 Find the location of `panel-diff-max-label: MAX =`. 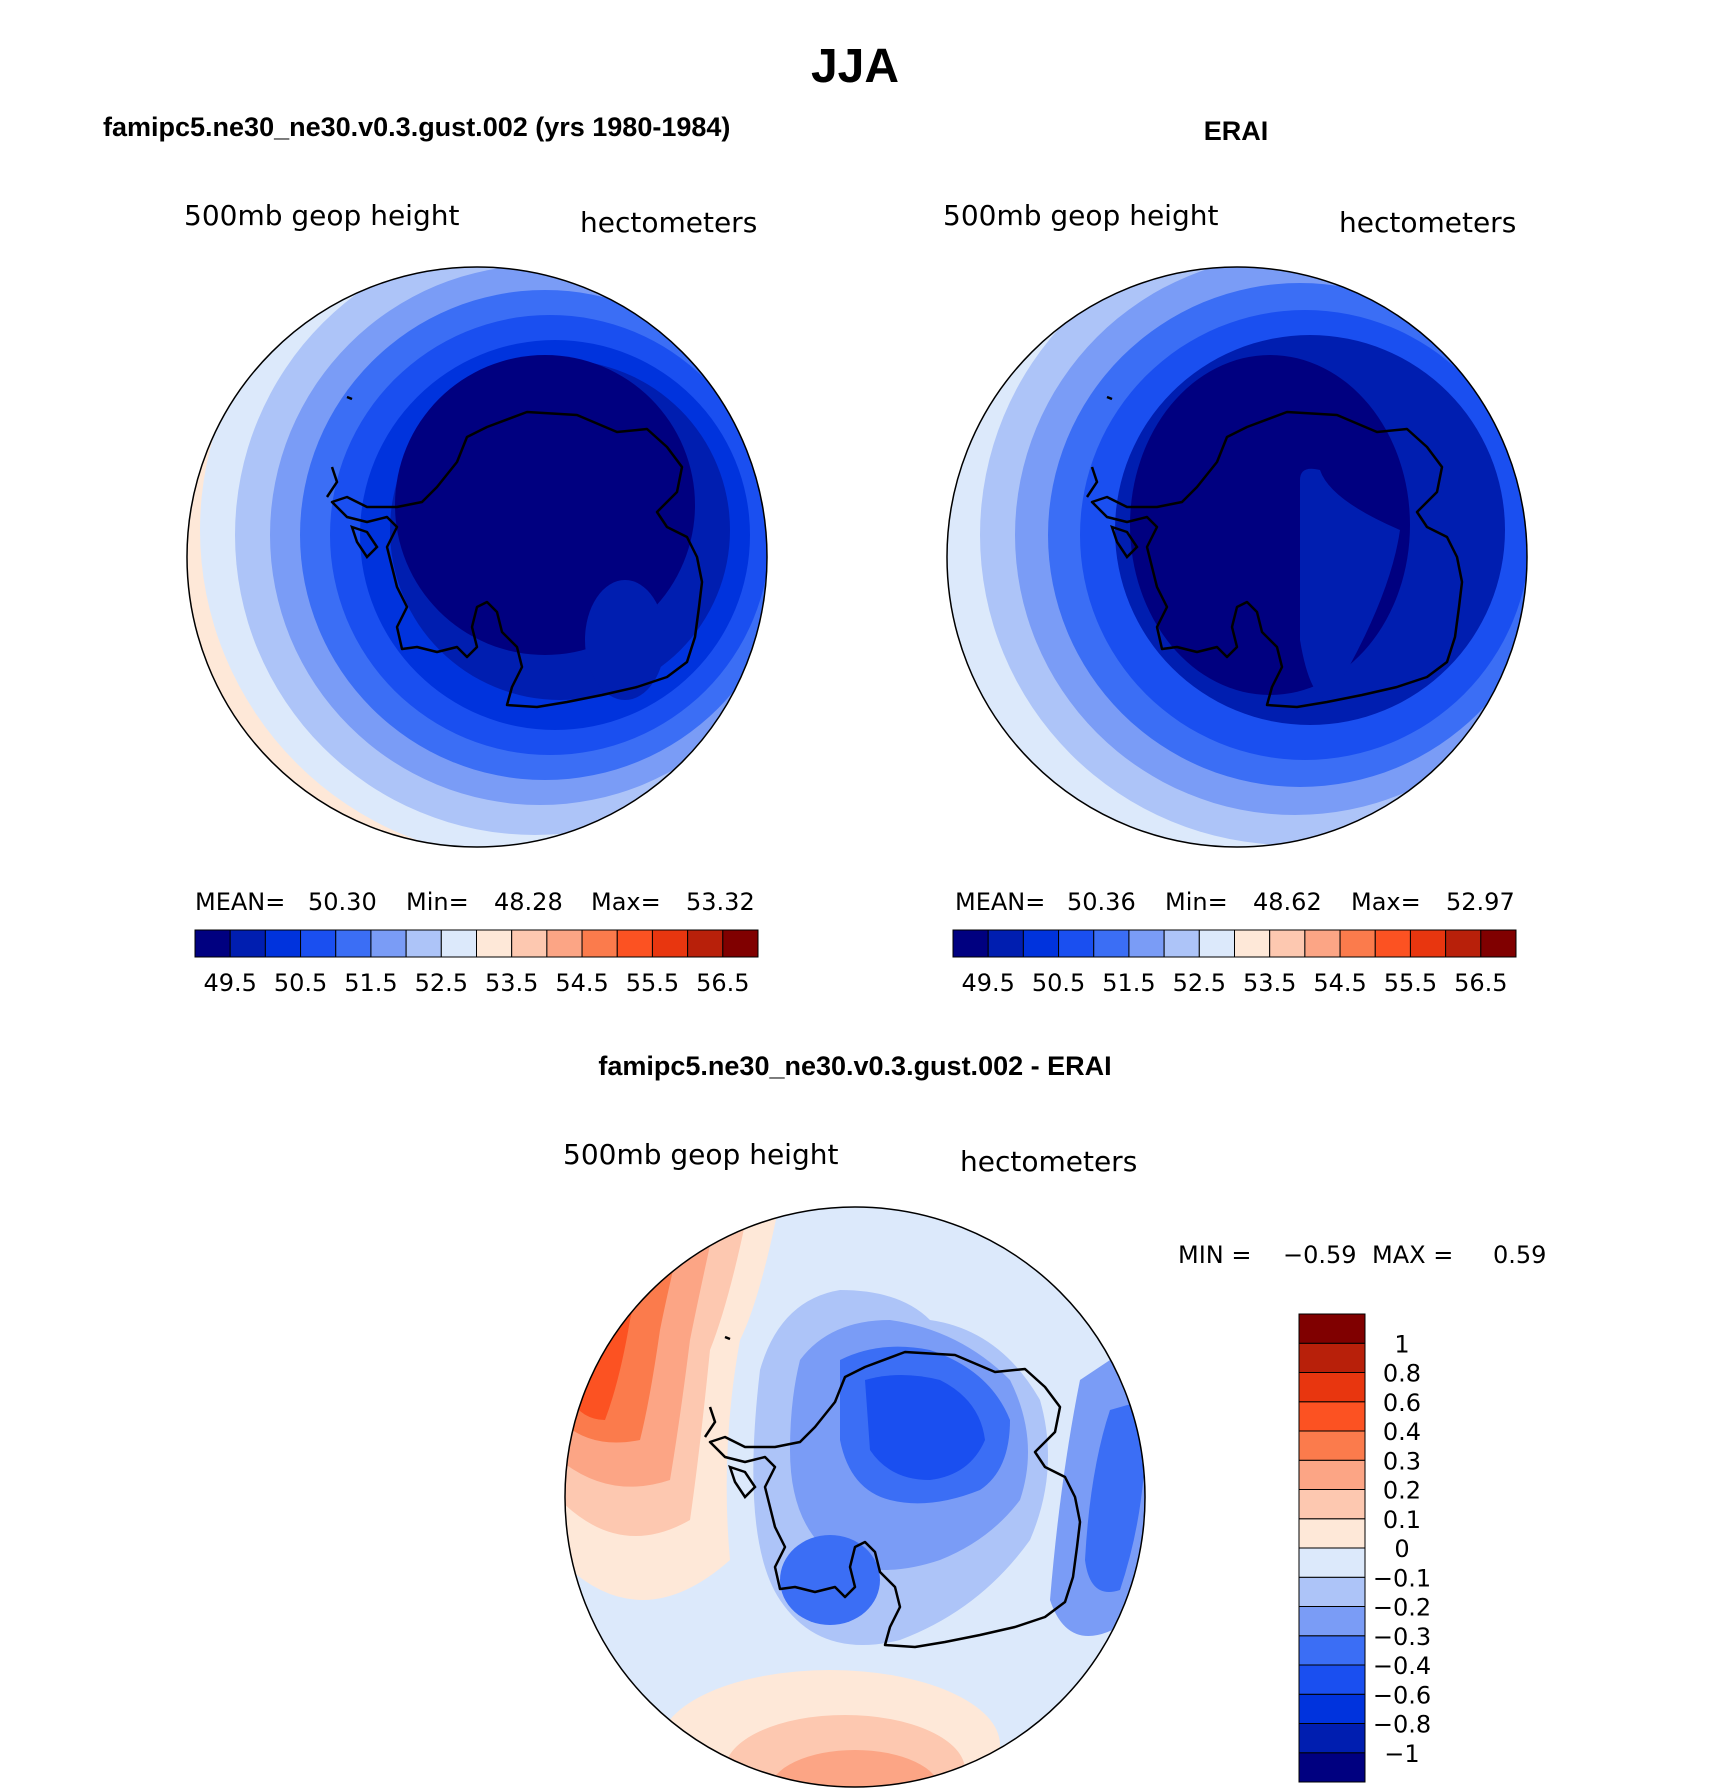

panel-diff-max-label: MAX = is located at coordinates (1412, 1255).